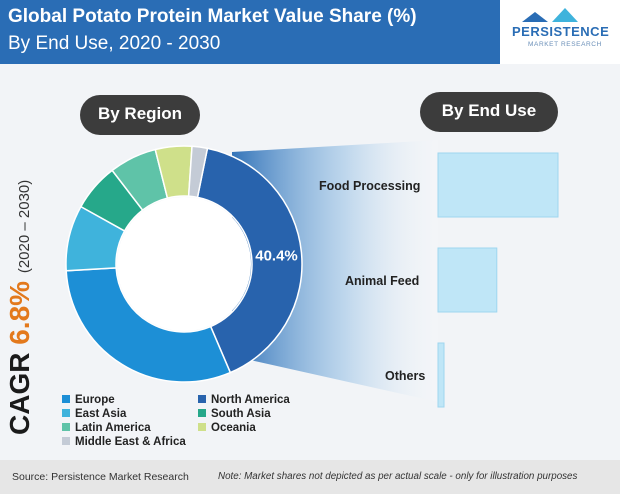 This screenshot has height=494, width=620. Describe the element at coordinates (550, 15) in the screenshot. I see `logo-mark-icon` at that location.